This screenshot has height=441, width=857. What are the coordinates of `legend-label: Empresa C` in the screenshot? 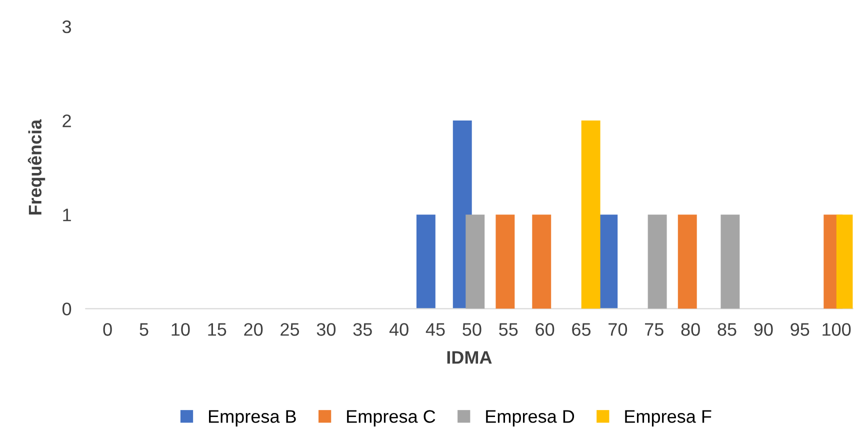 It's located at (391, 418).